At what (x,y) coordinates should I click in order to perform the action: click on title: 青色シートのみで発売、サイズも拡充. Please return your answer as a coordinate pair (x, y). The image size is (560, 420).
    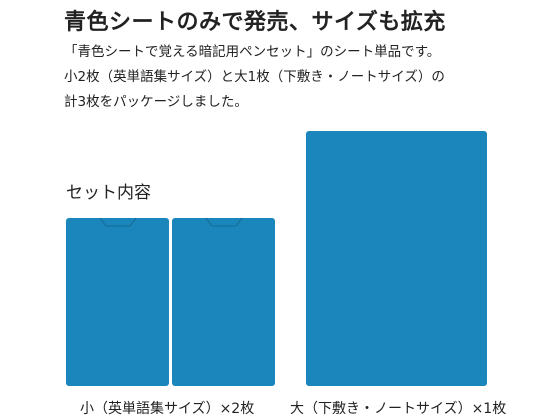
    Looking at the image, I should click on (255, 22).